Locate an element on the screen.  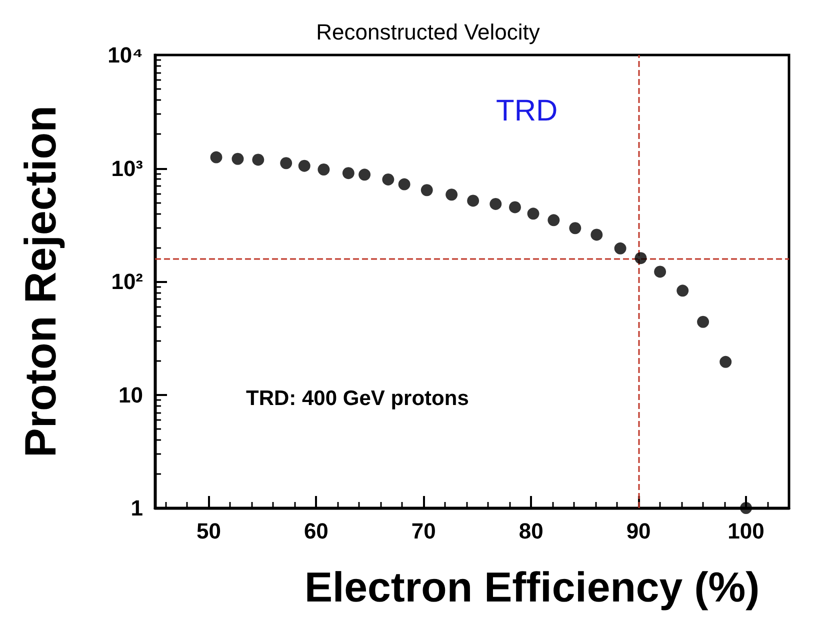
x-tick-label: 60 is located at coordinates (316, 531).